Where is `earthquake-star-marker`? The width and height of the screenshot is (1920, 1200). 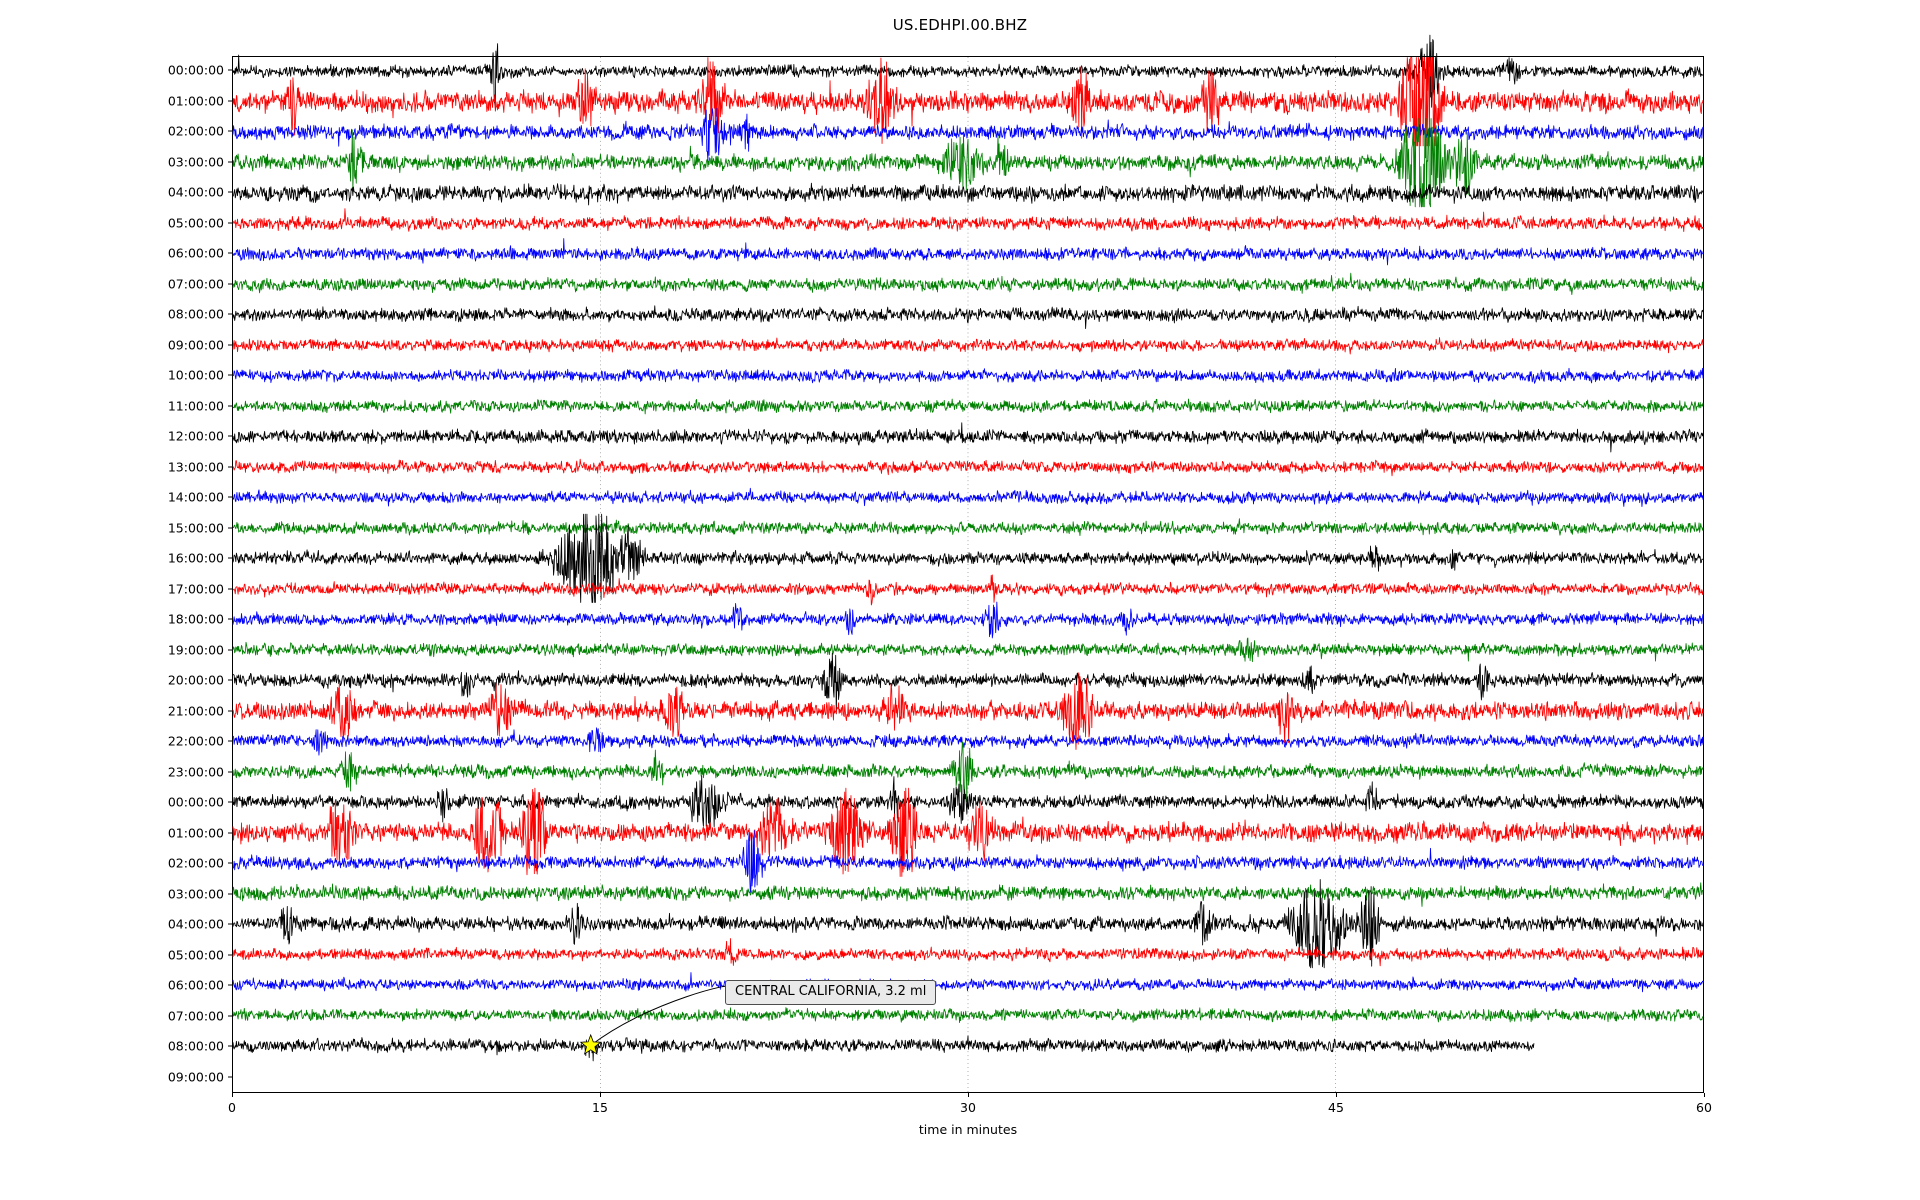
earthquake-star-marker is located at coordinates (590, 1044).